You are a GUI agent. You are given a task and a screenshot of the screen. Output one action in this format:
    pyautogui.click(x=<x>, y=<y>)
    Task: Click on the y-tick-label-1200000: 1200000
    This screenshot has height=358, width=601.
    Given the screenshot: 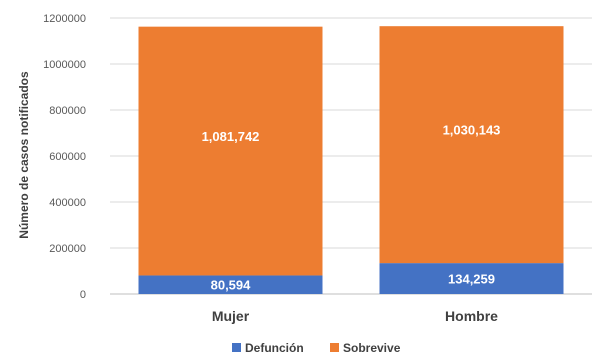 What is the action you would take?
    pyautogui.click(x=64, y=19)
    